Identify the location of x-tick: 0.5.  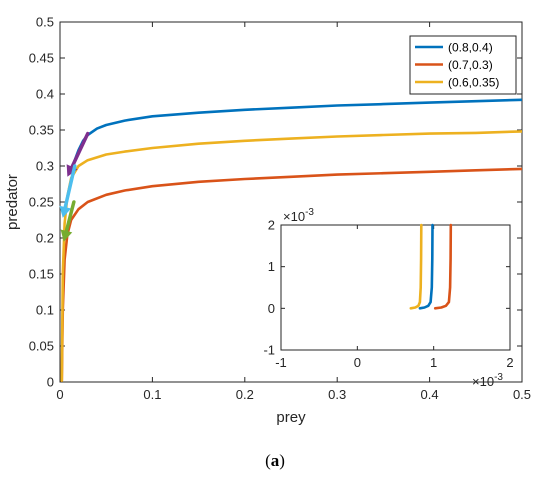
(522, 212).